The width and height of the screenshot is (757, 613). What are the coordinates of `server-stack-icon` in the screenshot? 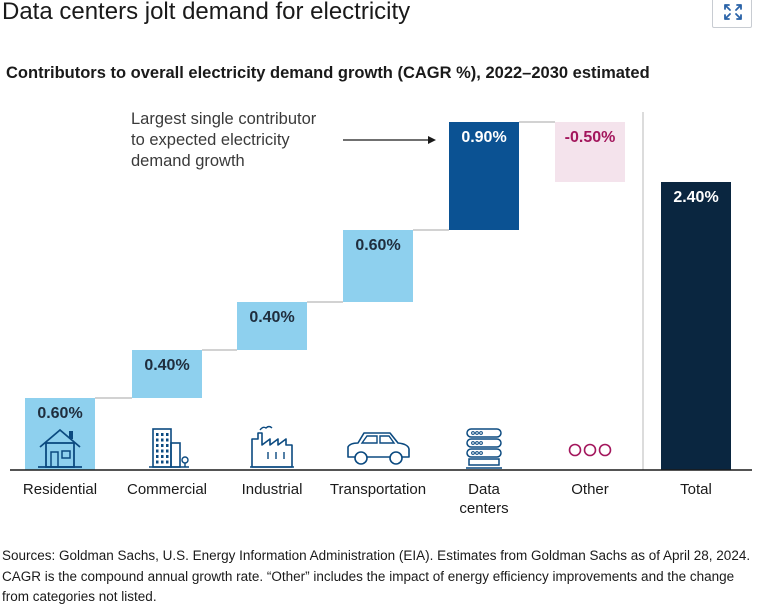 It's located at (484, 448).